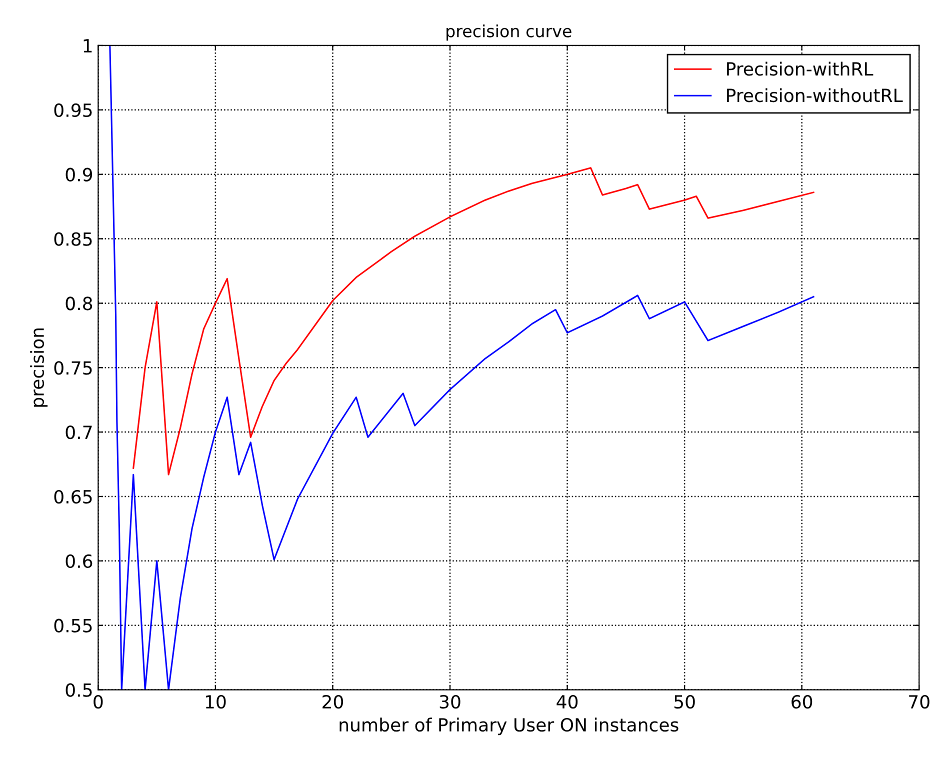  Describe the element at coordinates (684, 701) in the screenshot. I see `x-tick-label: 50` at that location.